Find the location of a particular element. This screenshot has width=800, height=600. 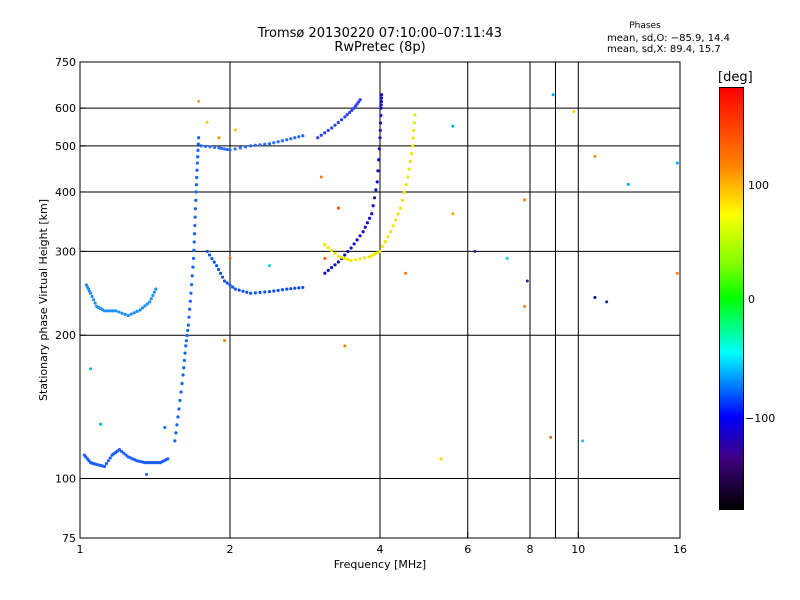

y-tick-label: 600 is located at coordinates (65, 108).